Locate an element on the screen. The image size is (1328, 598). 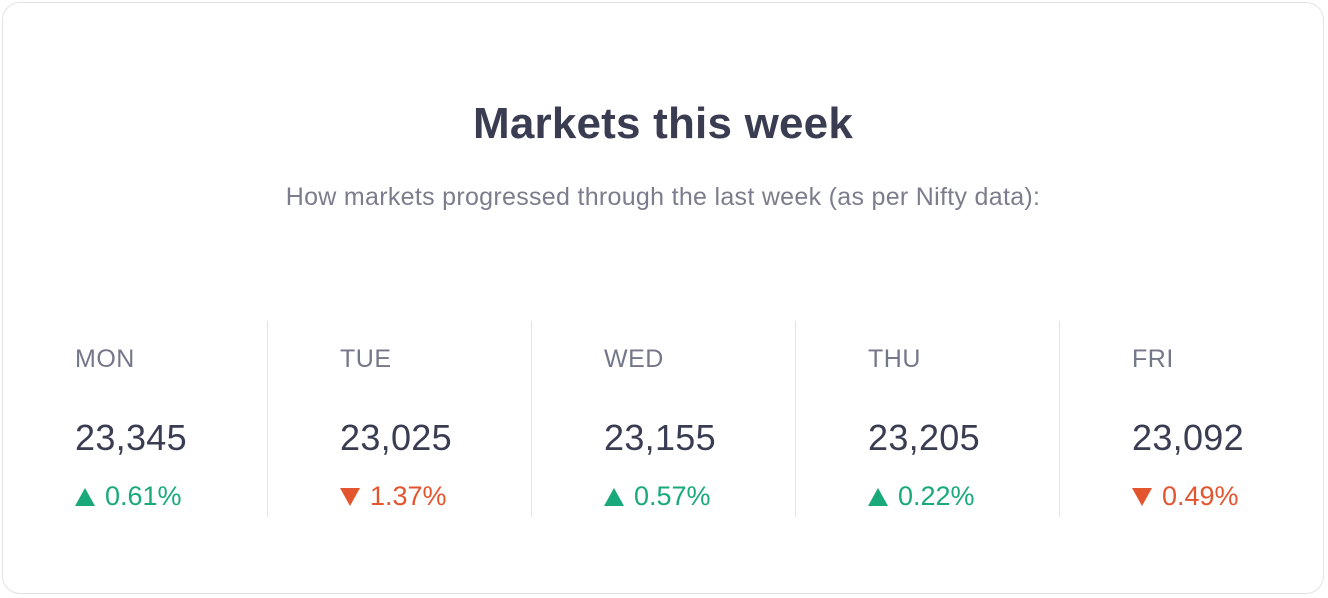
day-mon: MON 23,345 0.61% is located at coordinates (135, 419).